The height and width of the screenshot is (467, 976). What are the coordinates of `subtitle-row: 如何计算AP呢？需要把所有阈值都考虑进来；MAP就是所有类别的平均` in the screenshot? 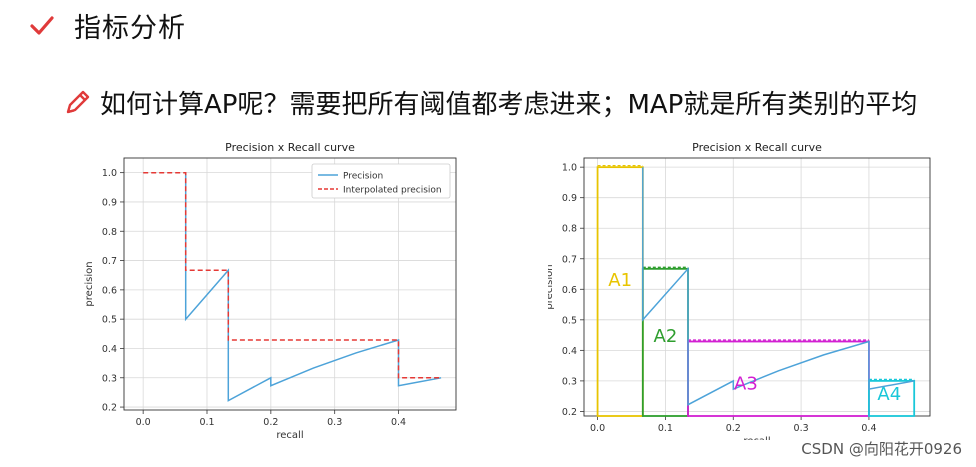 It's located at (489, 102).